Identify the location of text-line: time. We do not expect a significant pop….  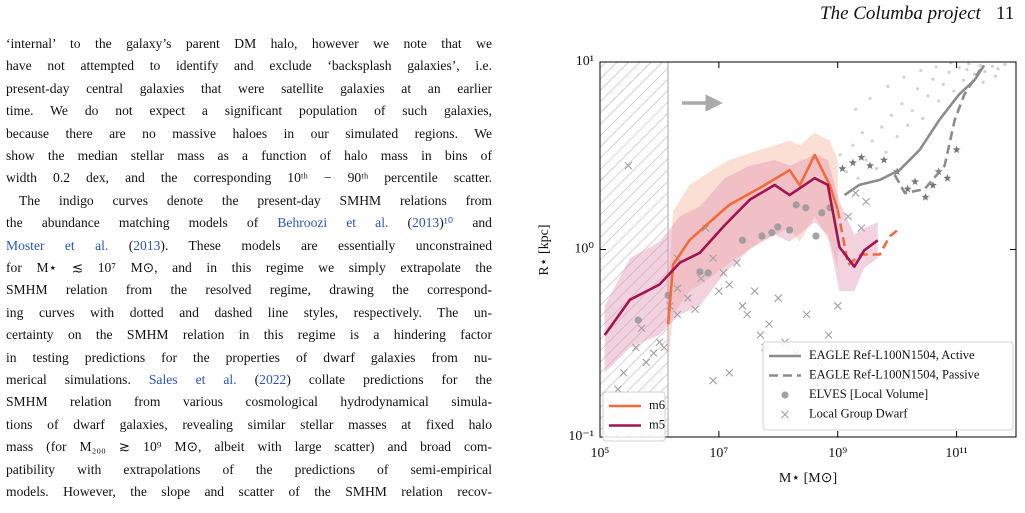
(249, 111).